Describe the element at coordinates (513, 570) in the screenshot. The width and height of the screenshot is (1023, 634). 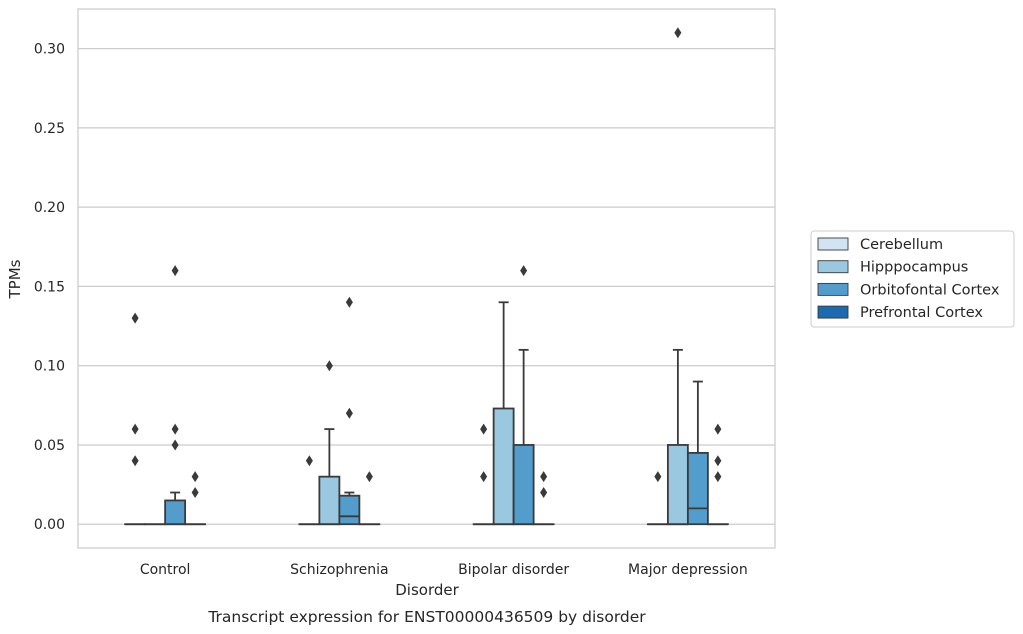
I see `x-tick-label: Bipolar disorder` at that location.